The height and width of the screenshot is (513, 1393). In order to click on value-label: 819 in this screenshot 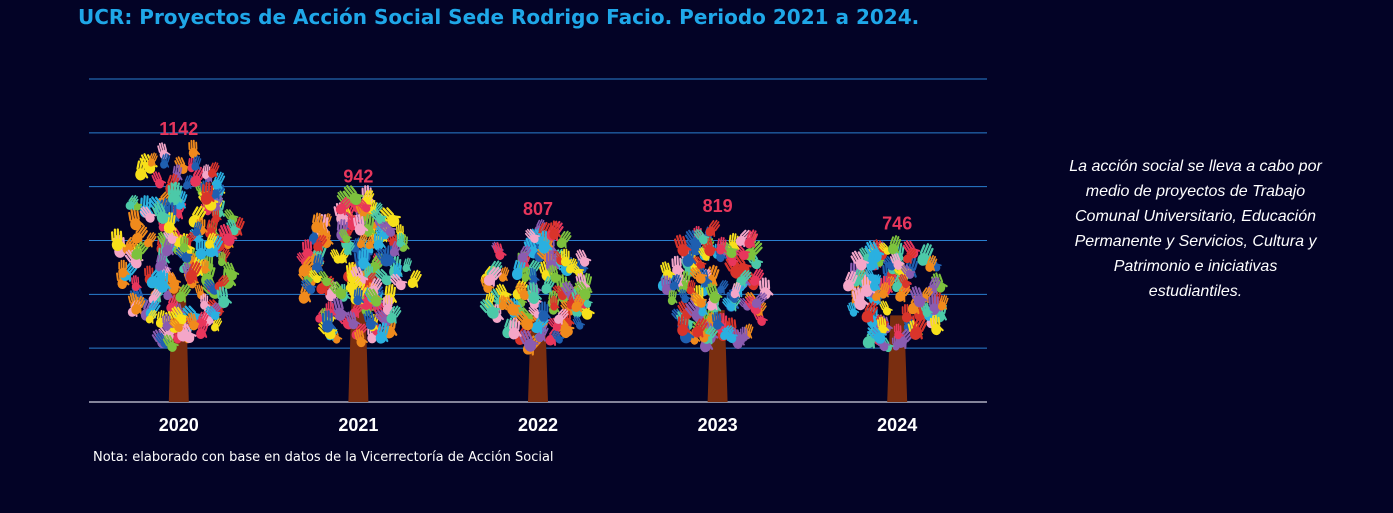, I will do `click(718, 206)`.